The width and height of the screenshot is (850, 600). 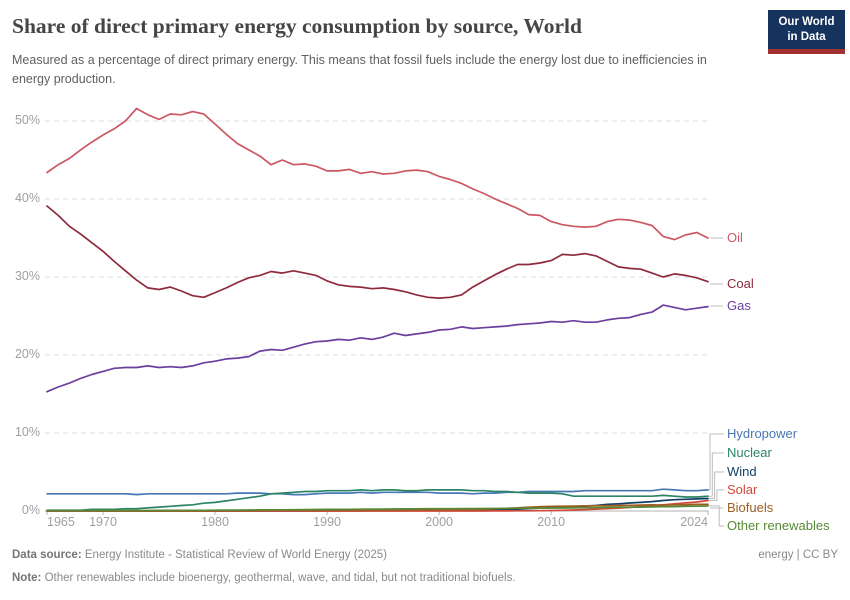 I want to click on series-label-oil: Oil, so click(x=735, y=237).